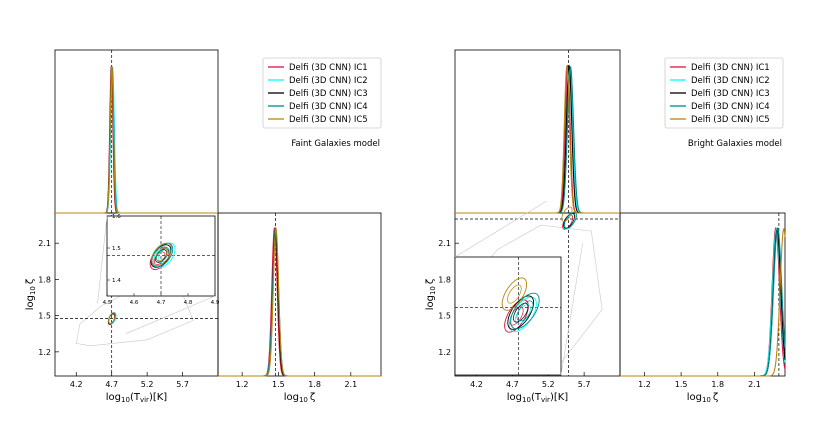  Describe the element at coordinates (116, 217) in the screenshot. I see `inset-y-tick-label: 1.6` at that location.